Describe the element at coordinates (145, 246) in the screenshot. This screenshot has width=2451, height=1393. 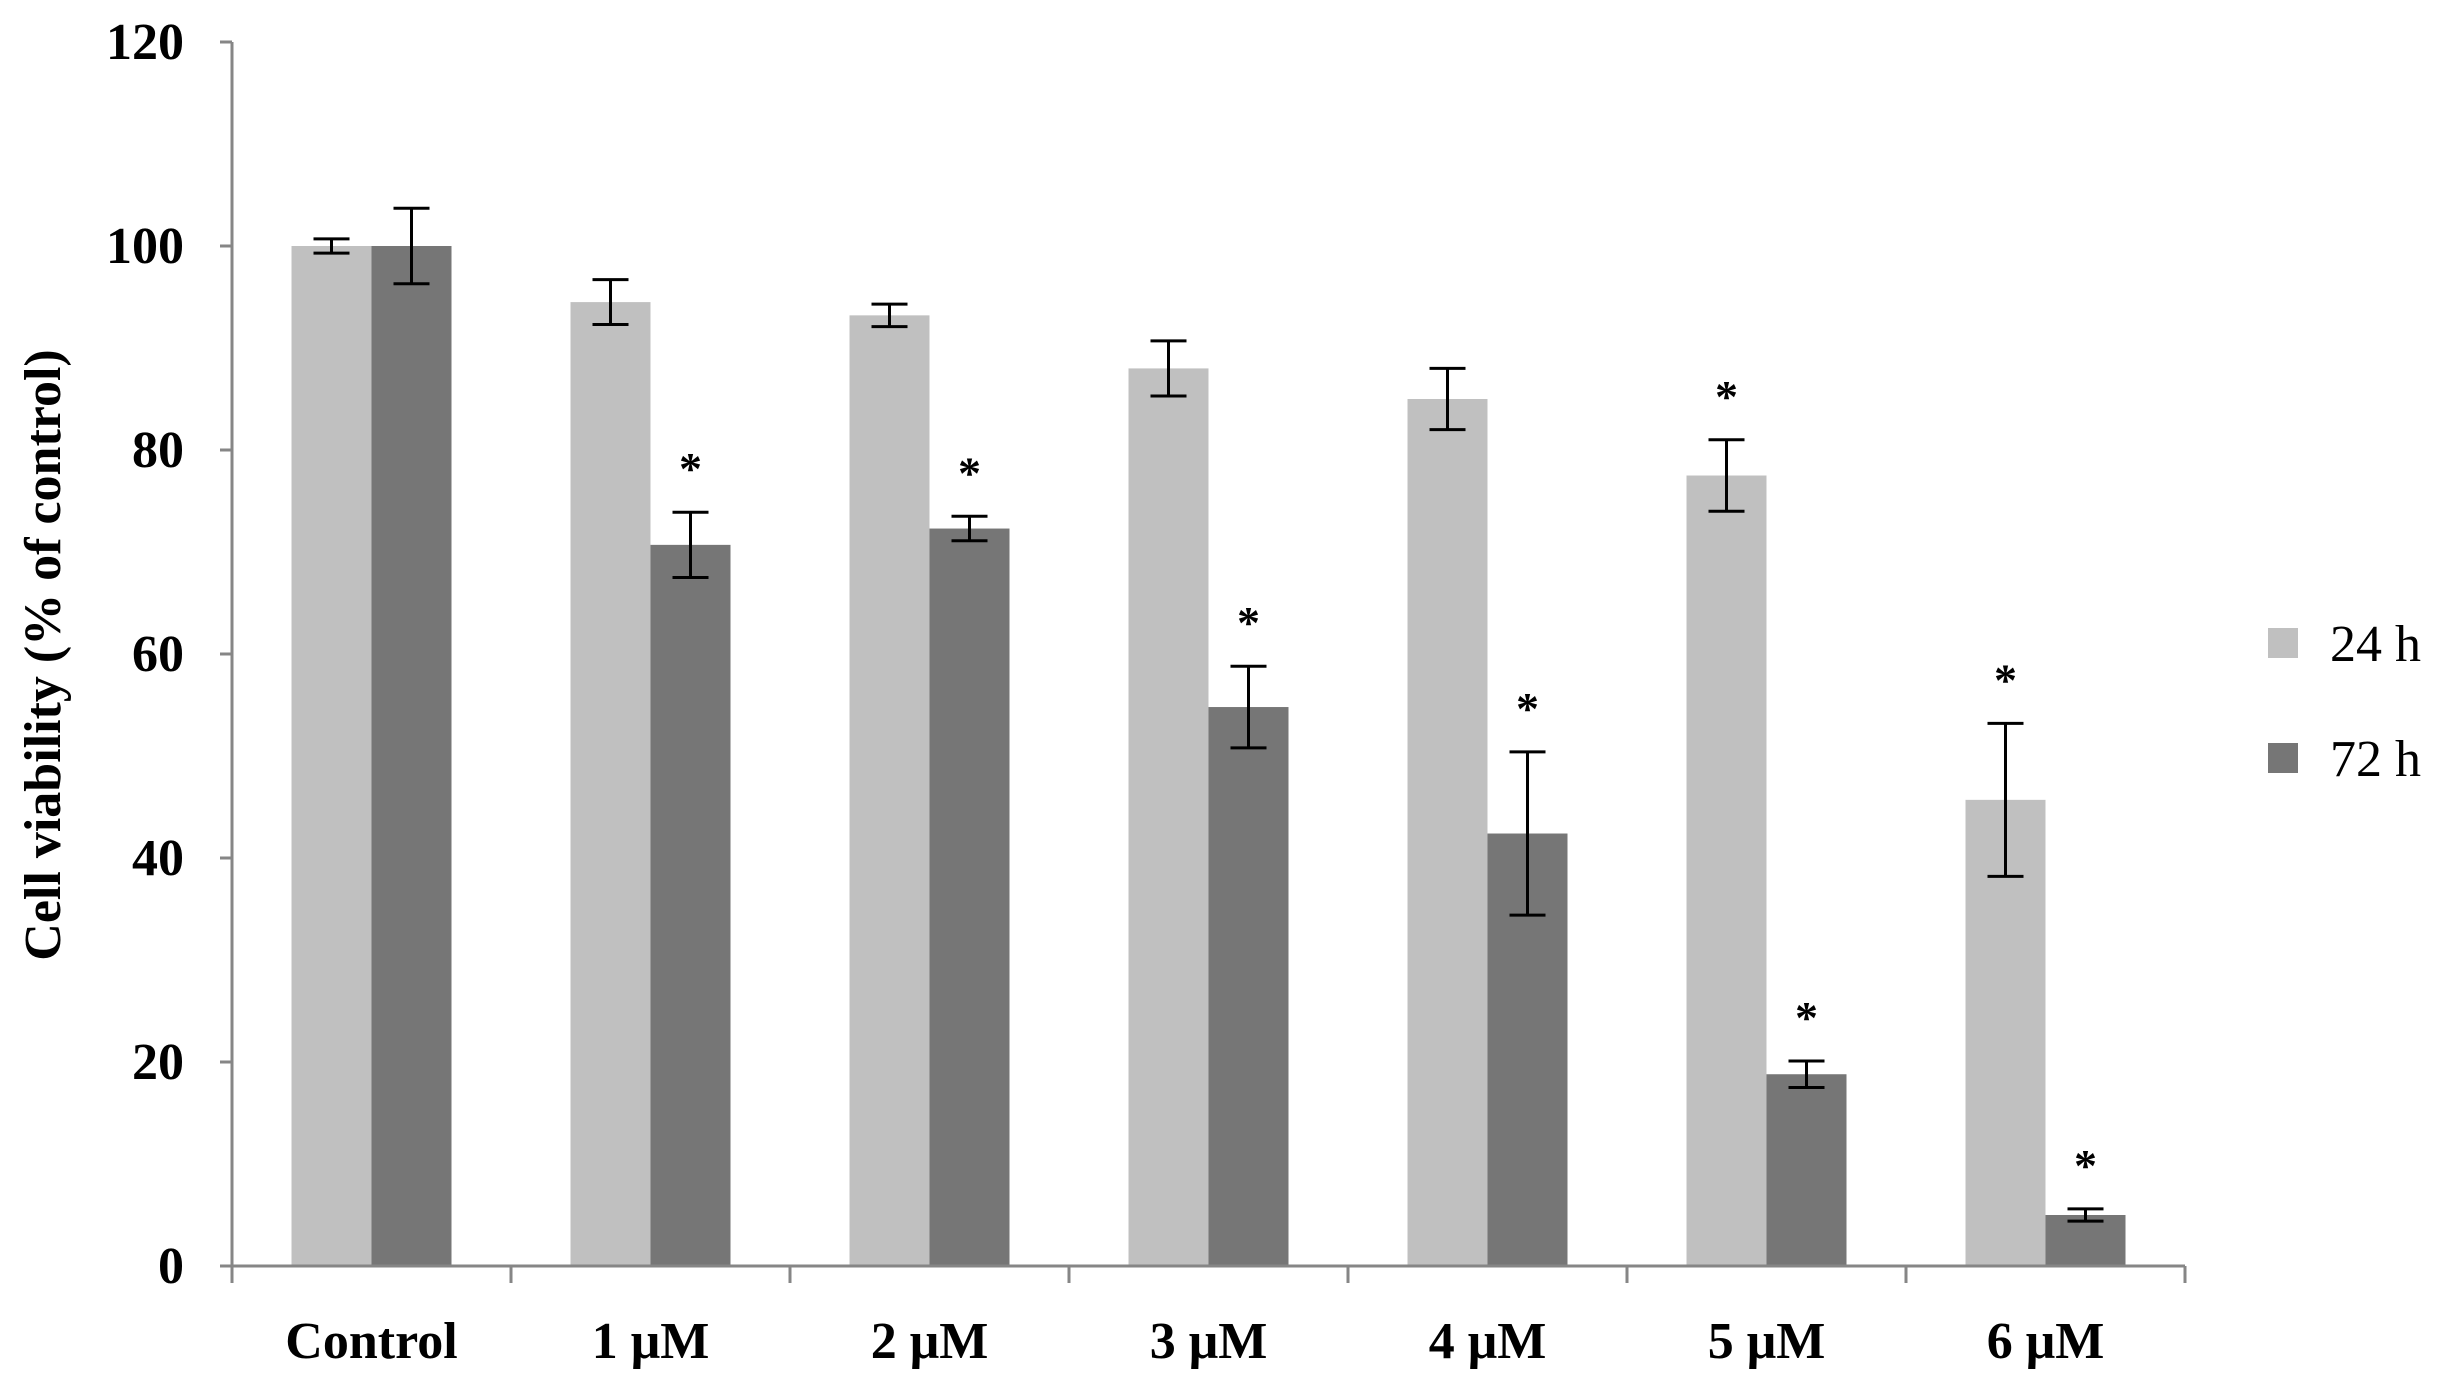
I see `y-tick-label: 100` at that location.